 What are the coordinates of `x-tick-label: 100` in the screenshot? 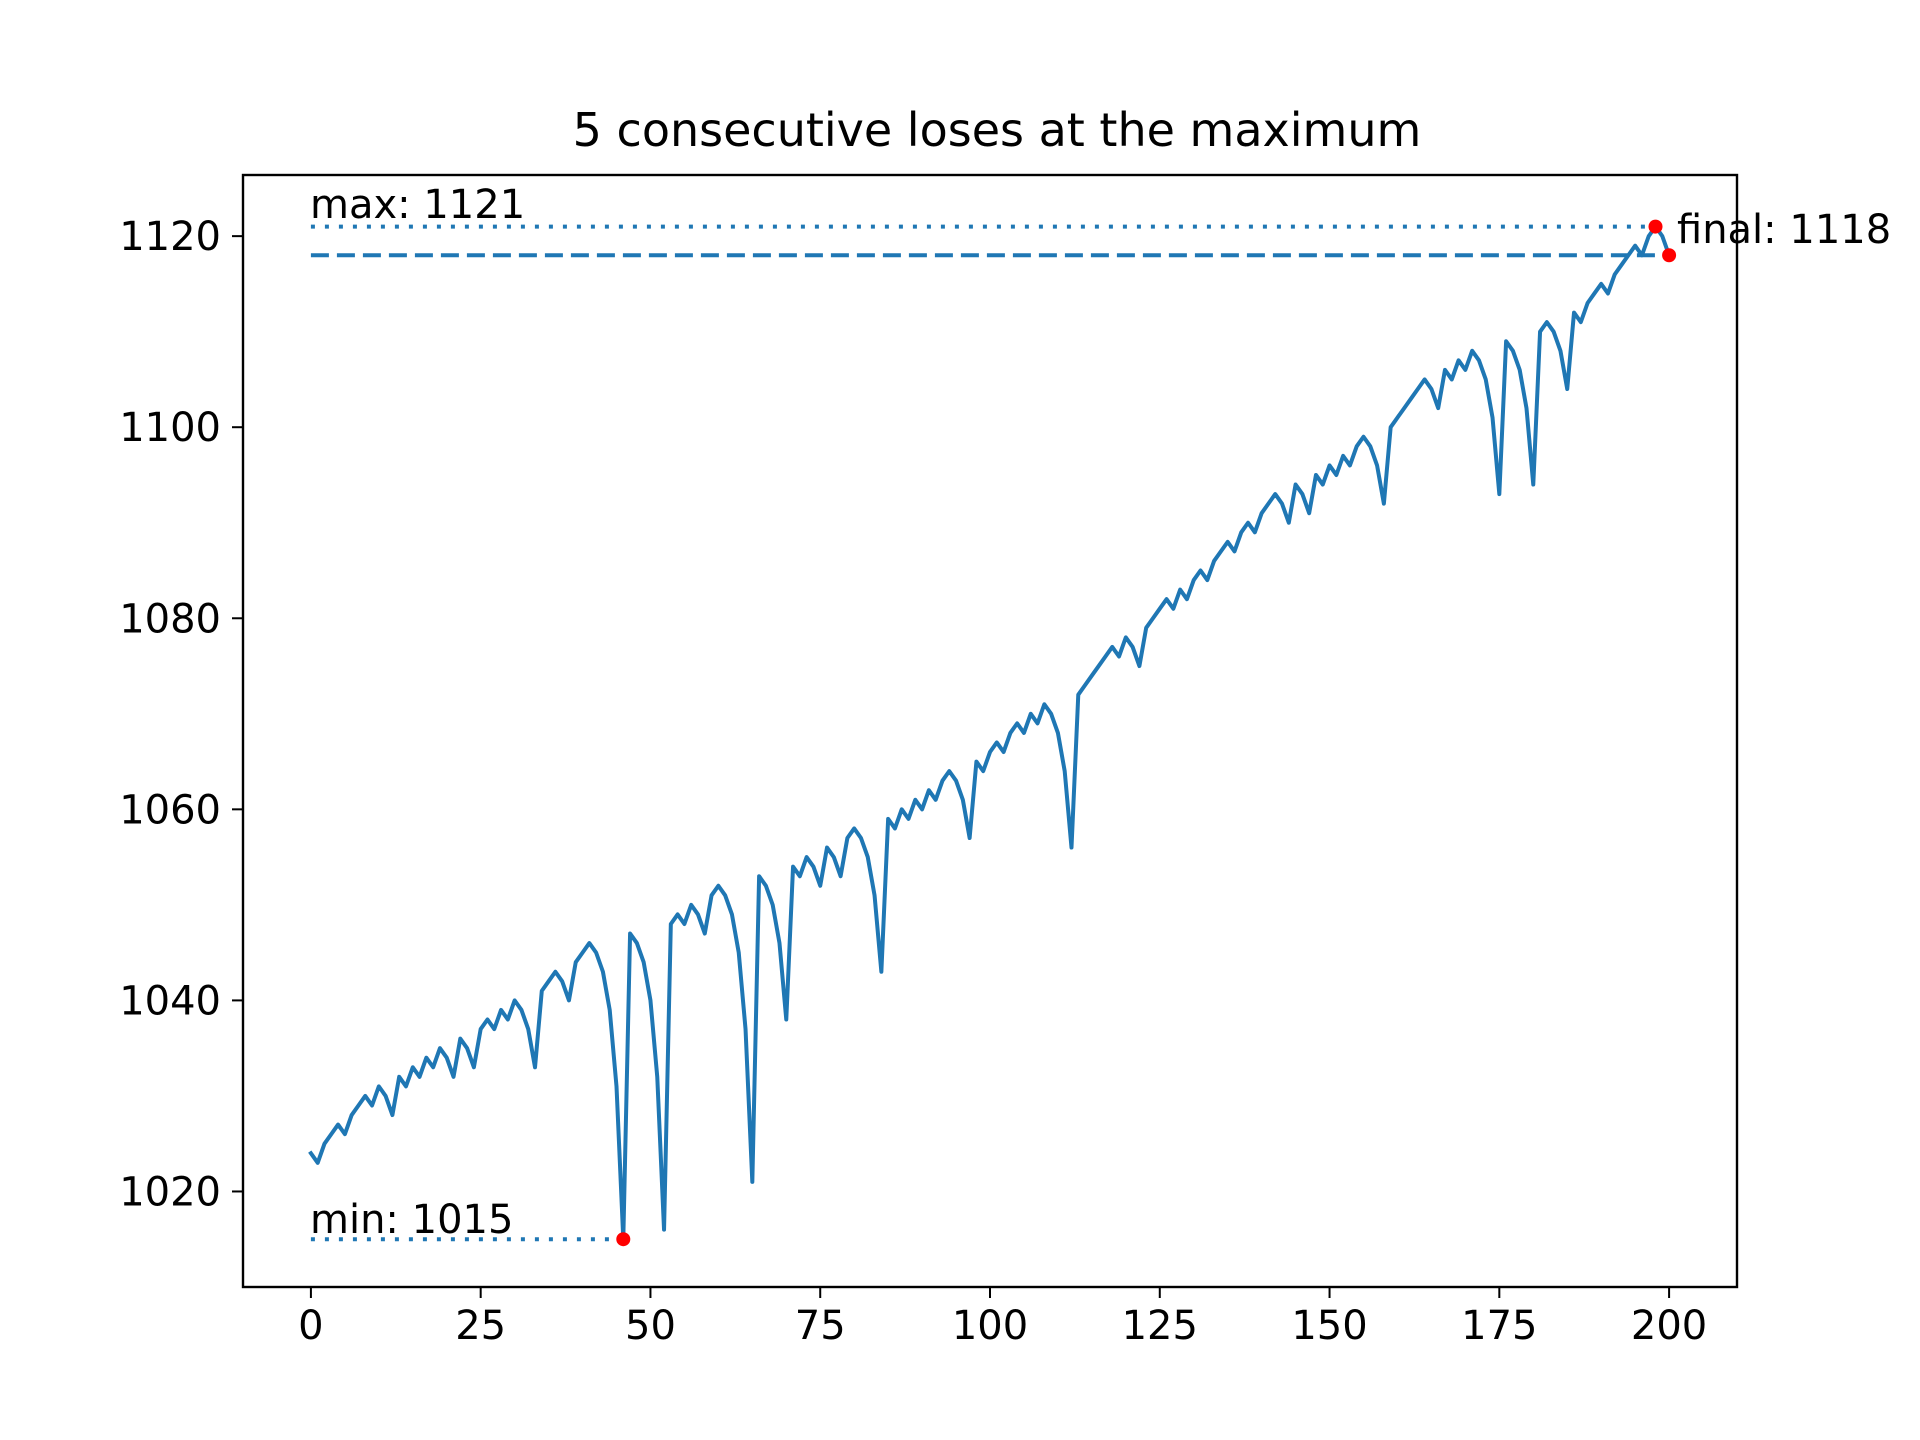 It's located at (990, 1326).